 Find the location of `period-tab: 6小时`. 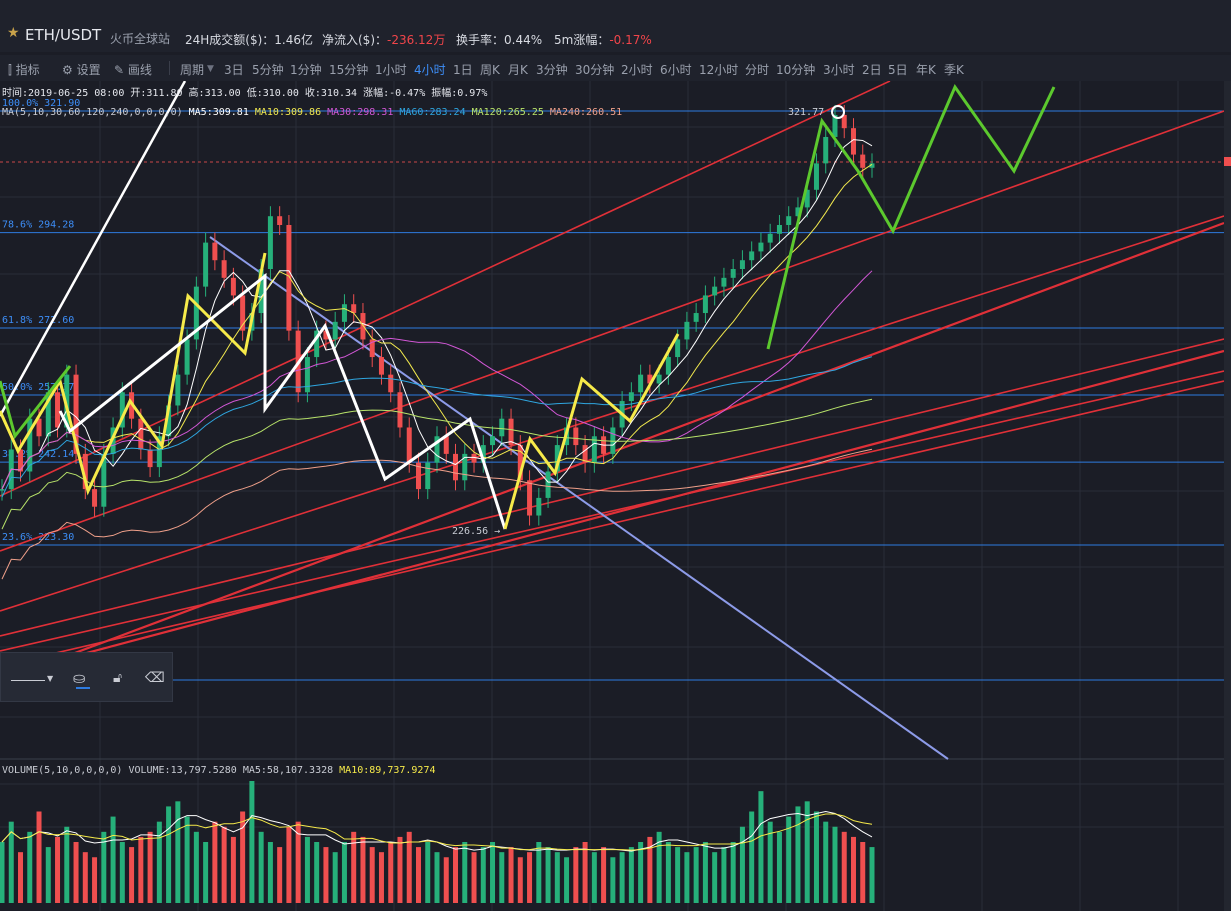

period-tab: 6小时 is located at coordinates (676, 70).